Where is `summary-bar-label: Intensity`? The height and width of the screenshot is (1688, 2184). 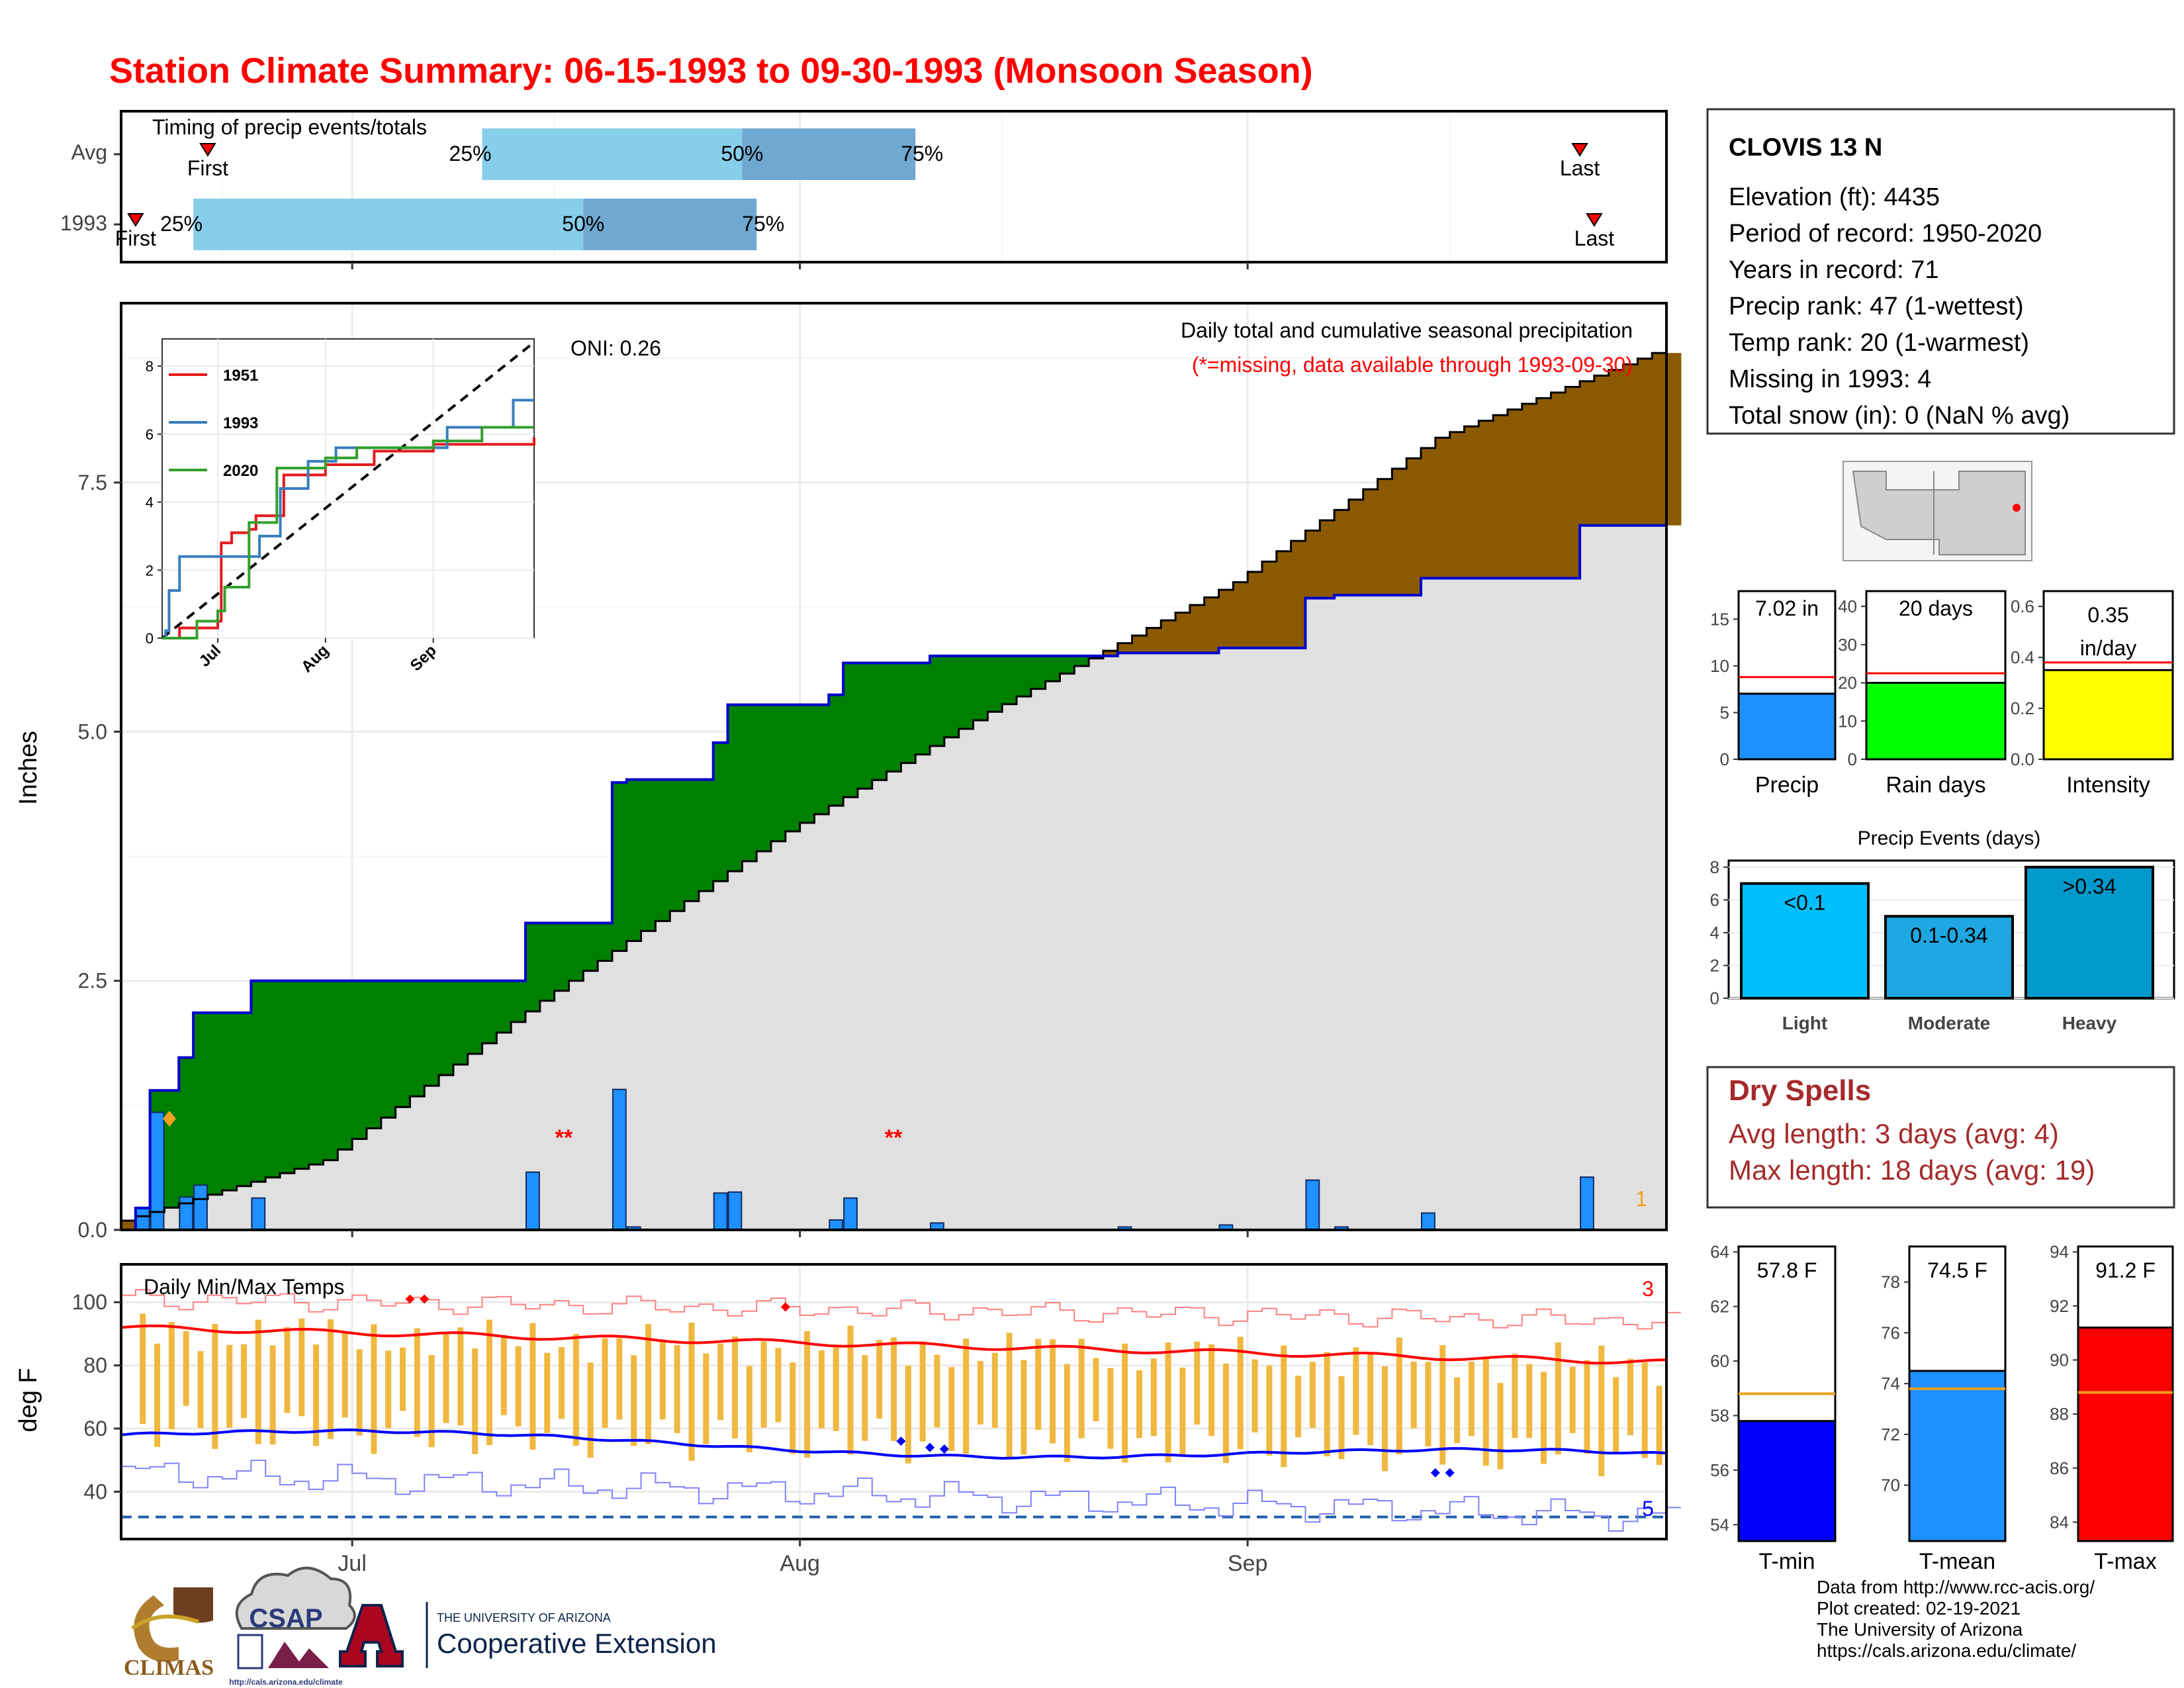
summary-bar-label: Intensity is located at coordinates (2108, 785).